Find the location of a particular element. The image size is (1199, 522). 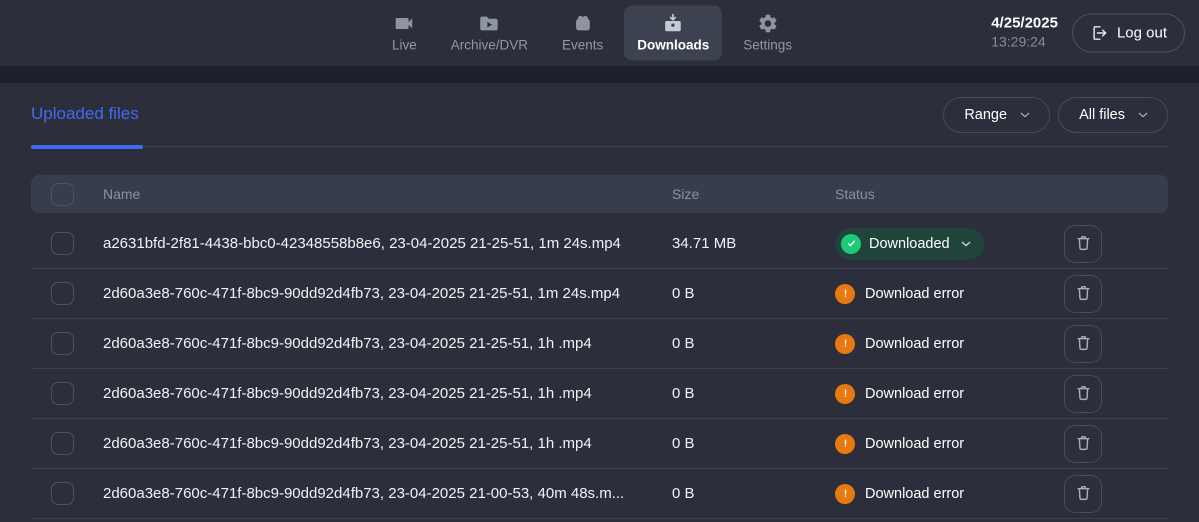

header-size: Size is located at coordinates (686, 194).